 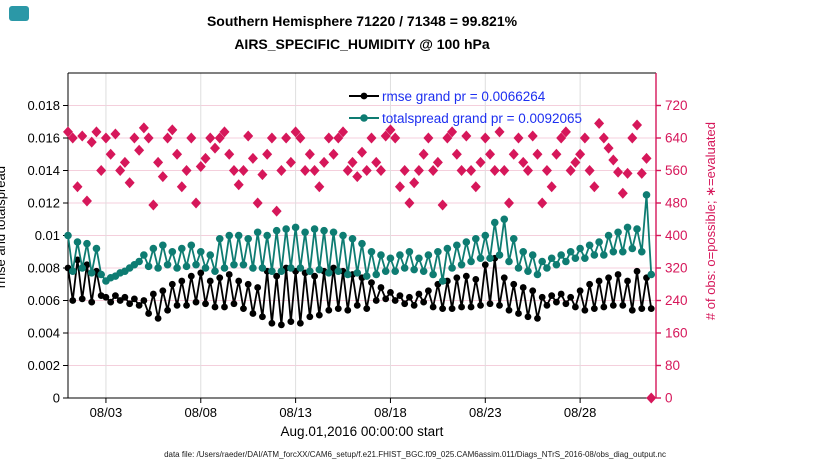 I want to click on left-tick-label: 0.01, so click(x=47, y=235).